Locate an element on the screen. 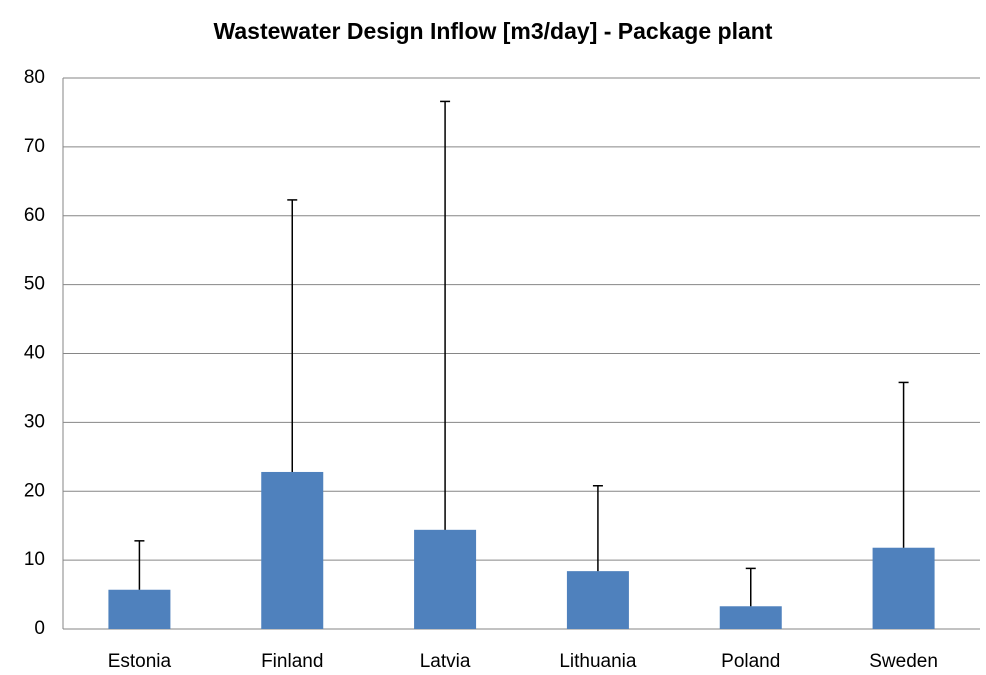 This screenshot has width=986, height=675. y-tick-label: 70 is located at coordinates (34, 146).